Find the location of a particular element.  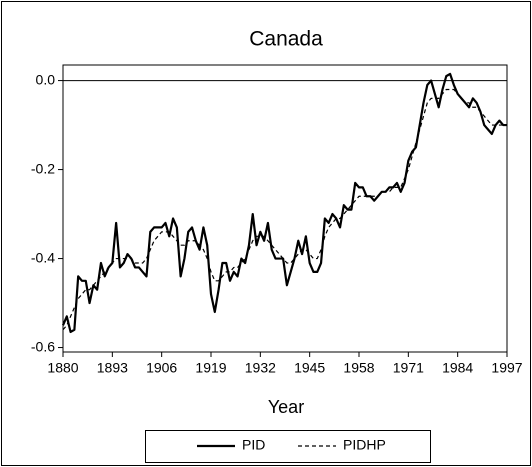

x-tick-label: 1919 is located at coordinates (210, 368).